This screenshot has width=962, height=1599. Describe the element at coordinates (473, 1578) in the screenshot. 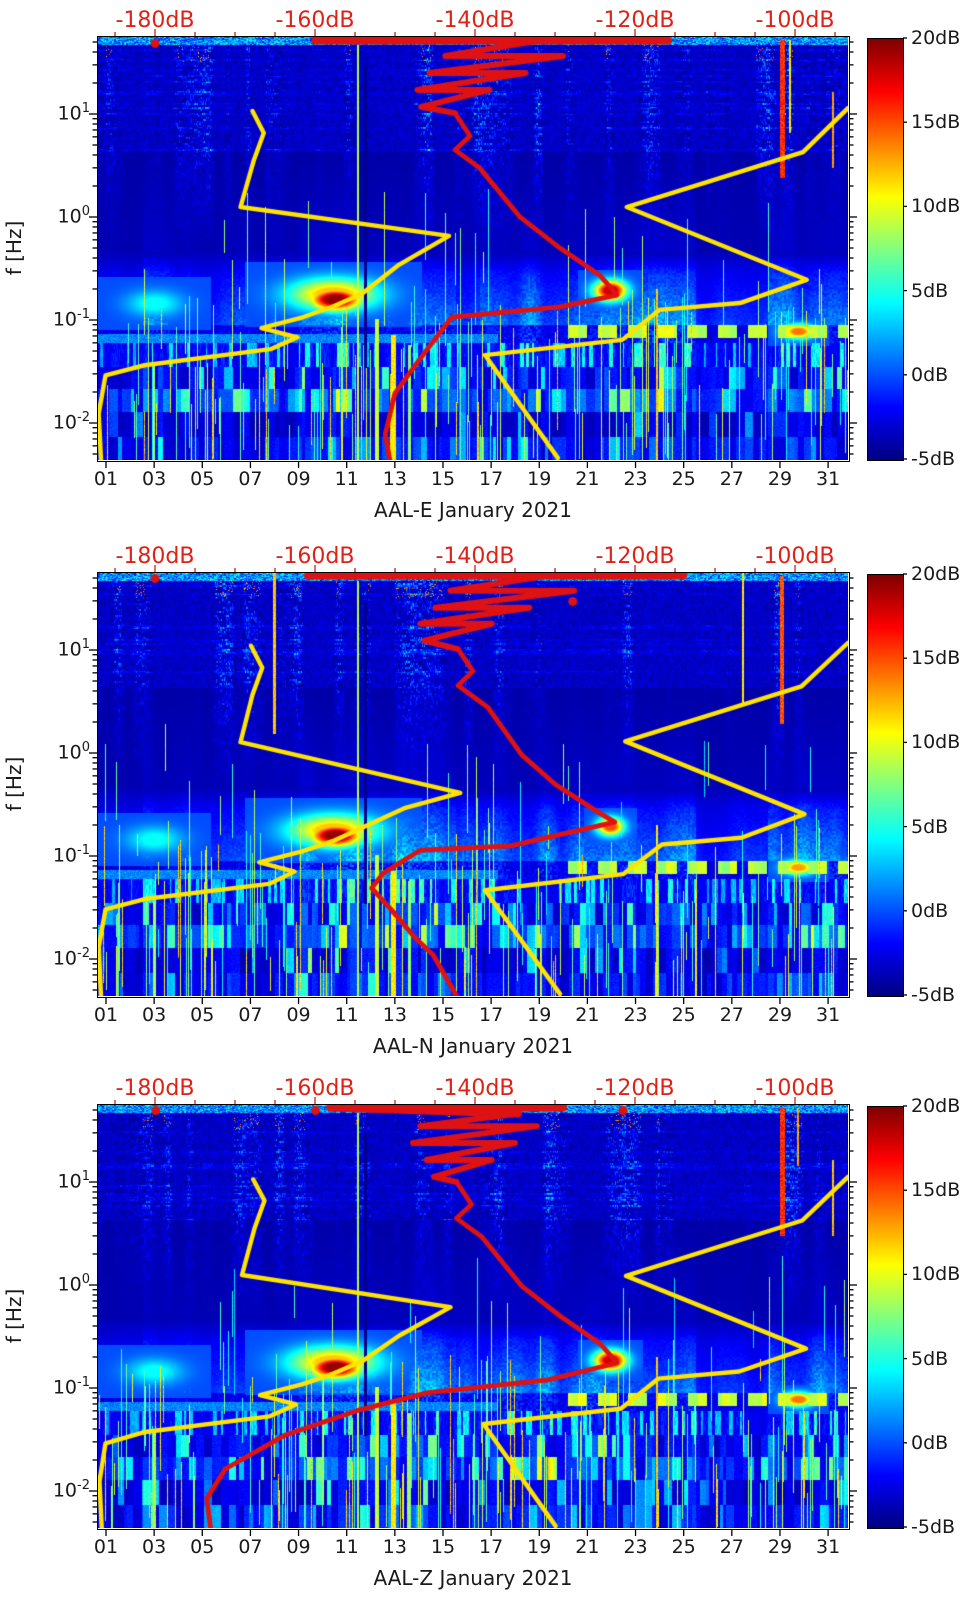

I see `panel-title: AAL-Z January 2021` at that location.